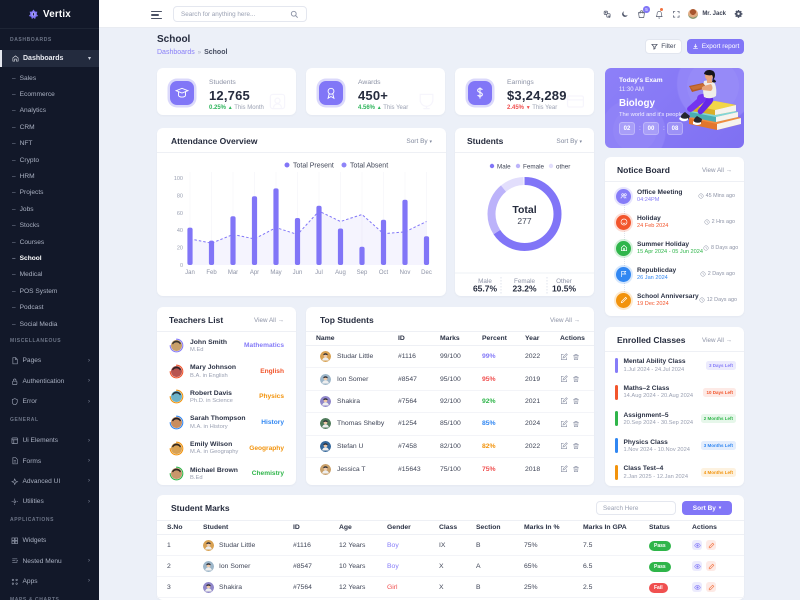  Describe the element at coordinates (319, 273) in the screenshot. I see `svg-text: Jul` at that location.